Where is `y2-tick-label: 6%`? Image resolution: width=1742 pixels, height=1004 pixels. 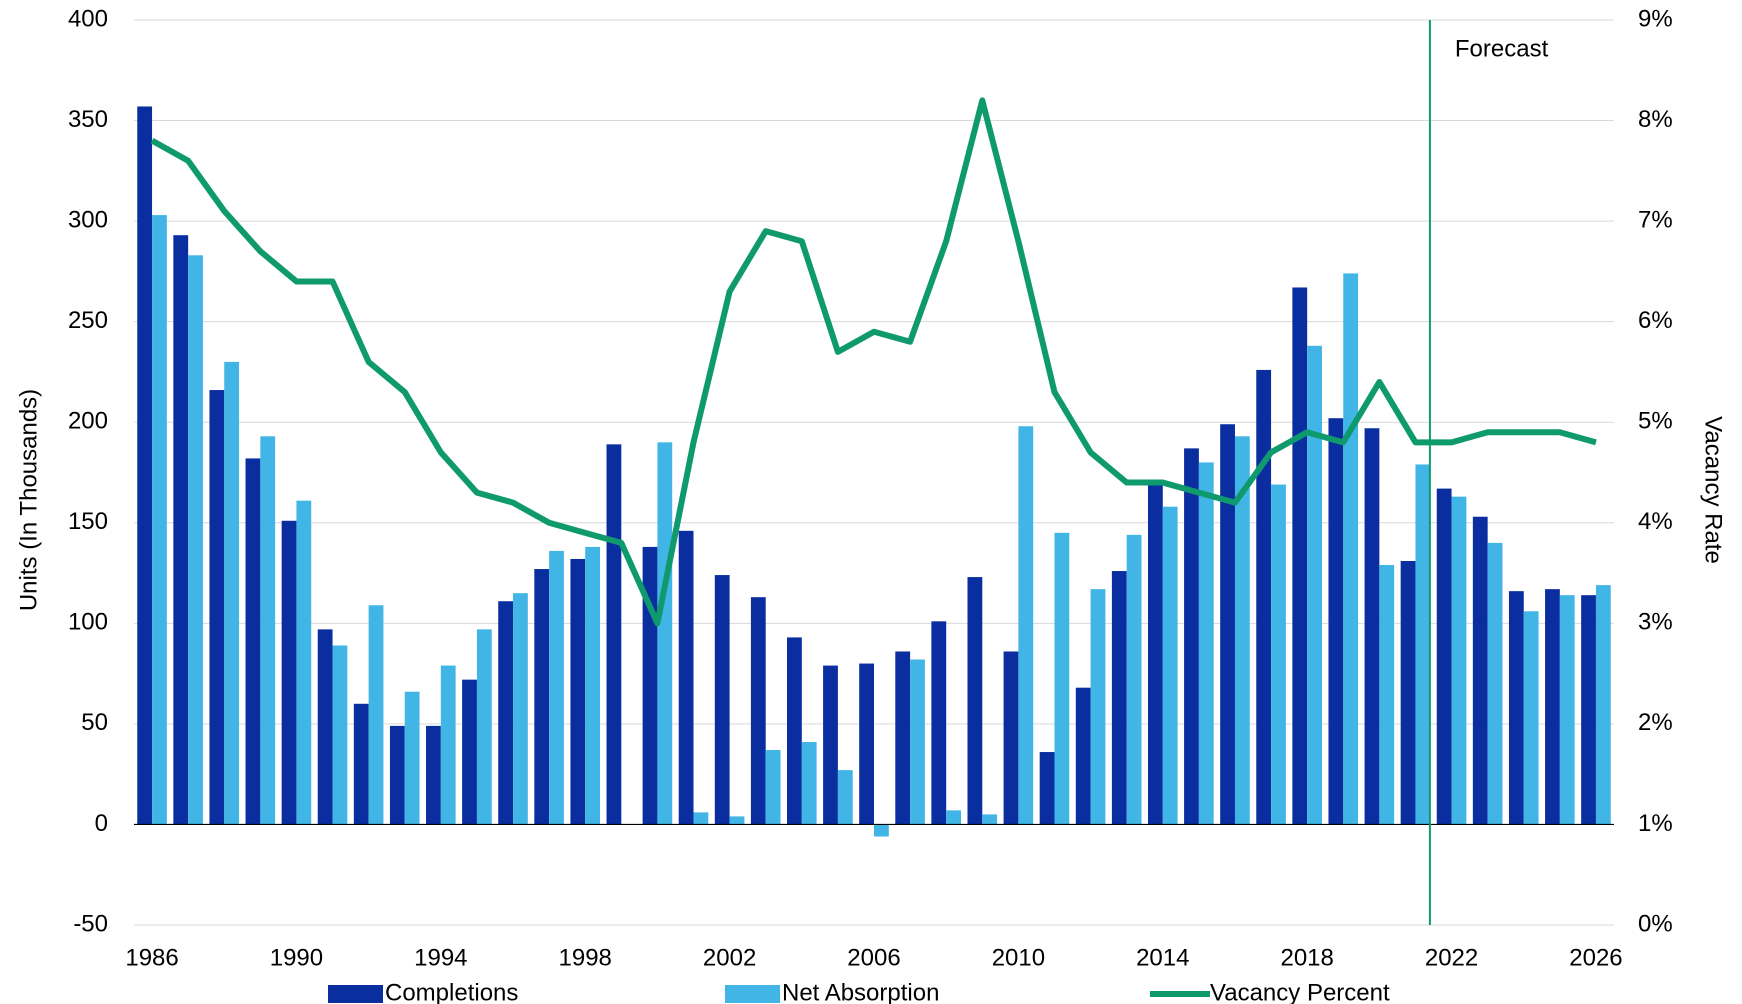
y2-tick-label: 6% is located at coordinates (1655, 320).